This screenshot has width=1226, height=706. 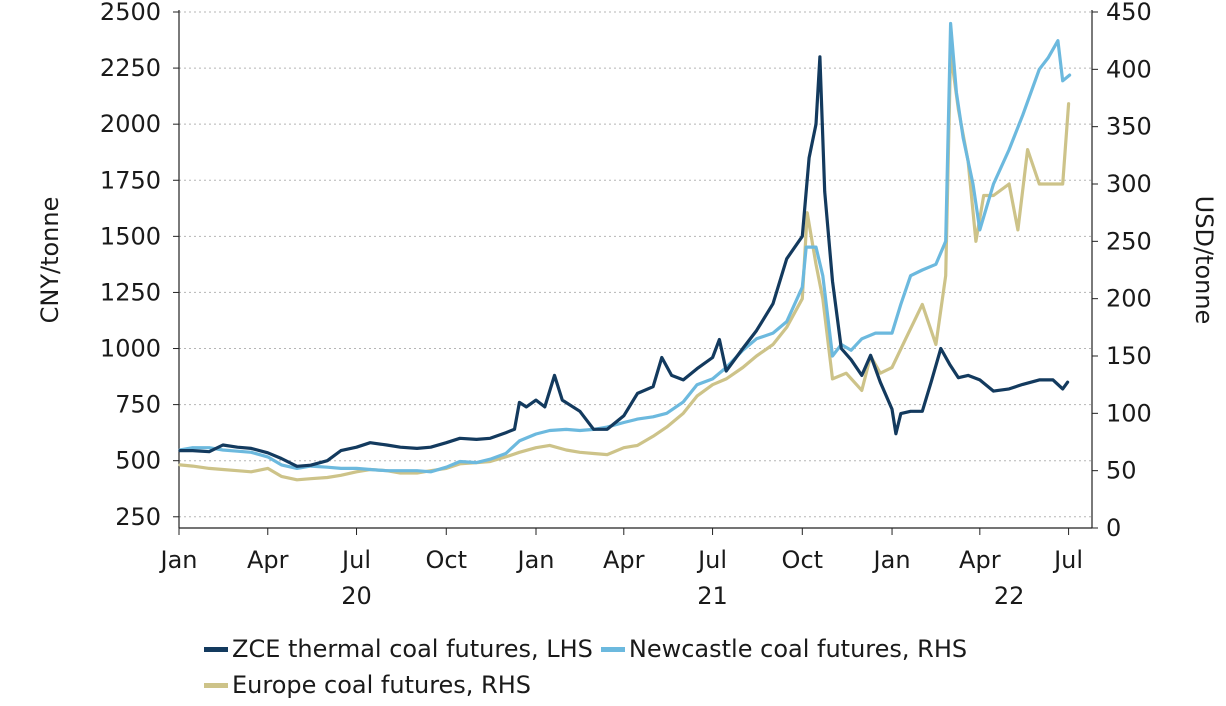 What do you see at coordinates (130, 124) in the screenshot?
I see `left-tick-label: 2000` at bounding box center [130, 124].